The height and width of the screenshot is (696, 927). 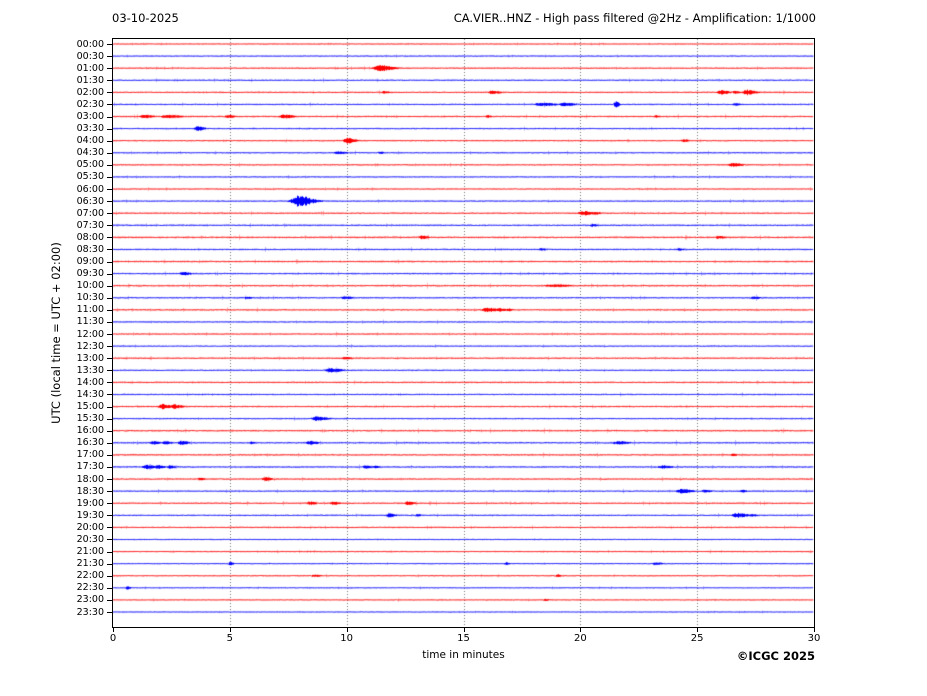 What do you see at coordinates (90, 407) in the screenshot?
I see `row-label-15:00: 15:00` at bounding box center [90, 407].